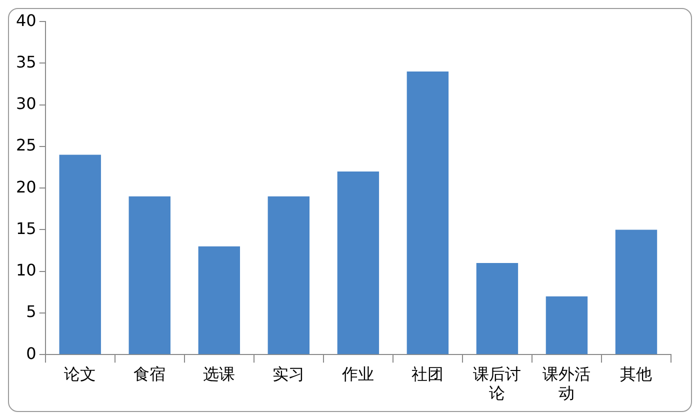  Describe the element at coordinates (31, 312) in the screenshot. I see `y-tick-label: 5` at that location.